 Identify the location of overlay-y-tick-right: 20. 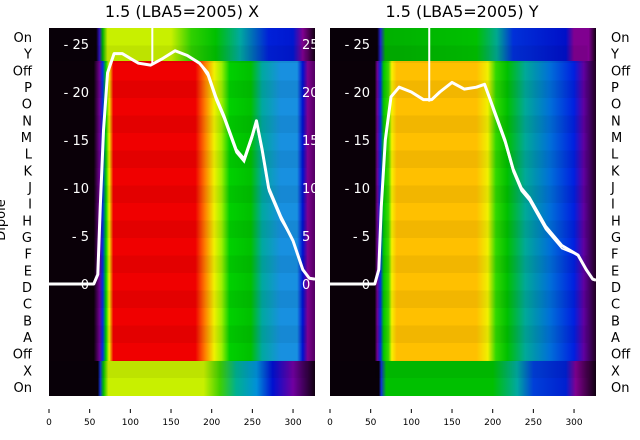
(310, 93).